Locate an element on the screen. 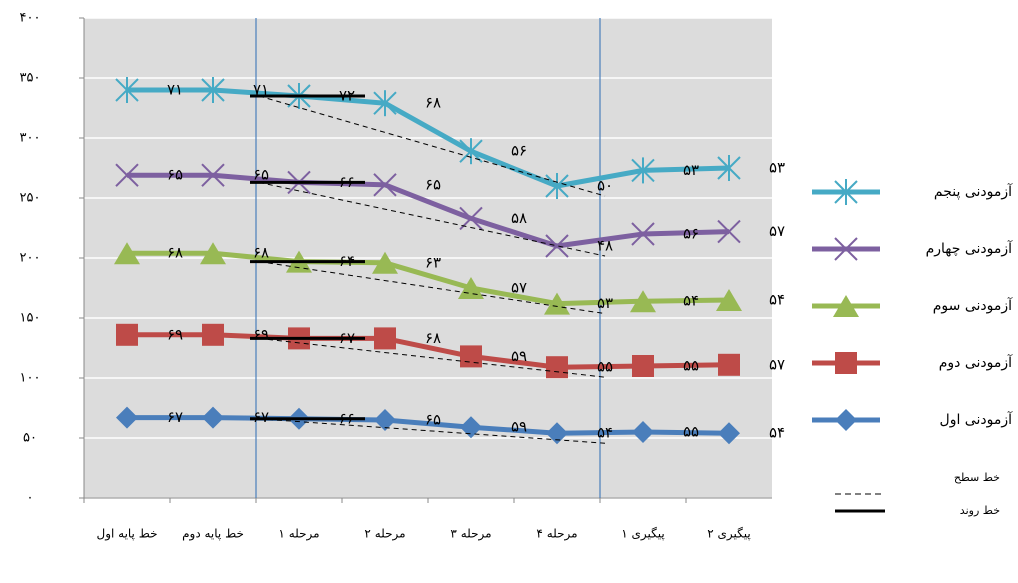 This screenshot has height=583, width=1018. y-tick-label: ۵۰ is located at coordinates (30, 438).